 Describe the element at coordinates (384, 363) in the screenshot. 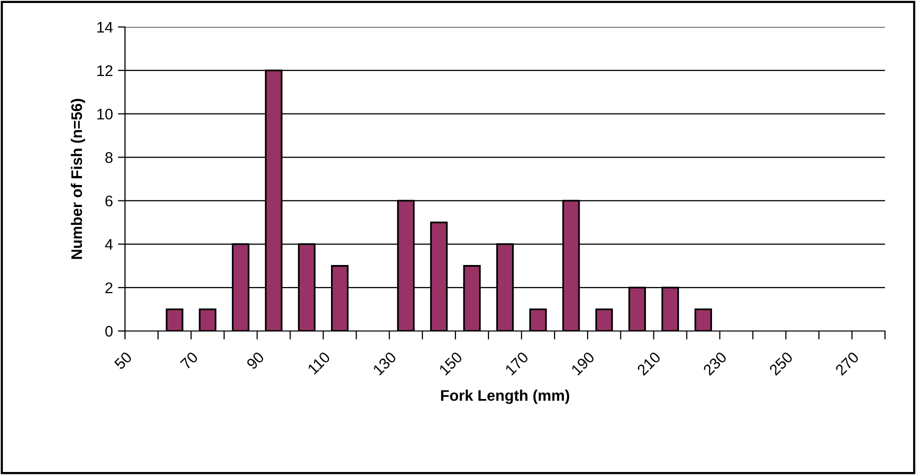

I see `x-tick-label: 130` at that location.